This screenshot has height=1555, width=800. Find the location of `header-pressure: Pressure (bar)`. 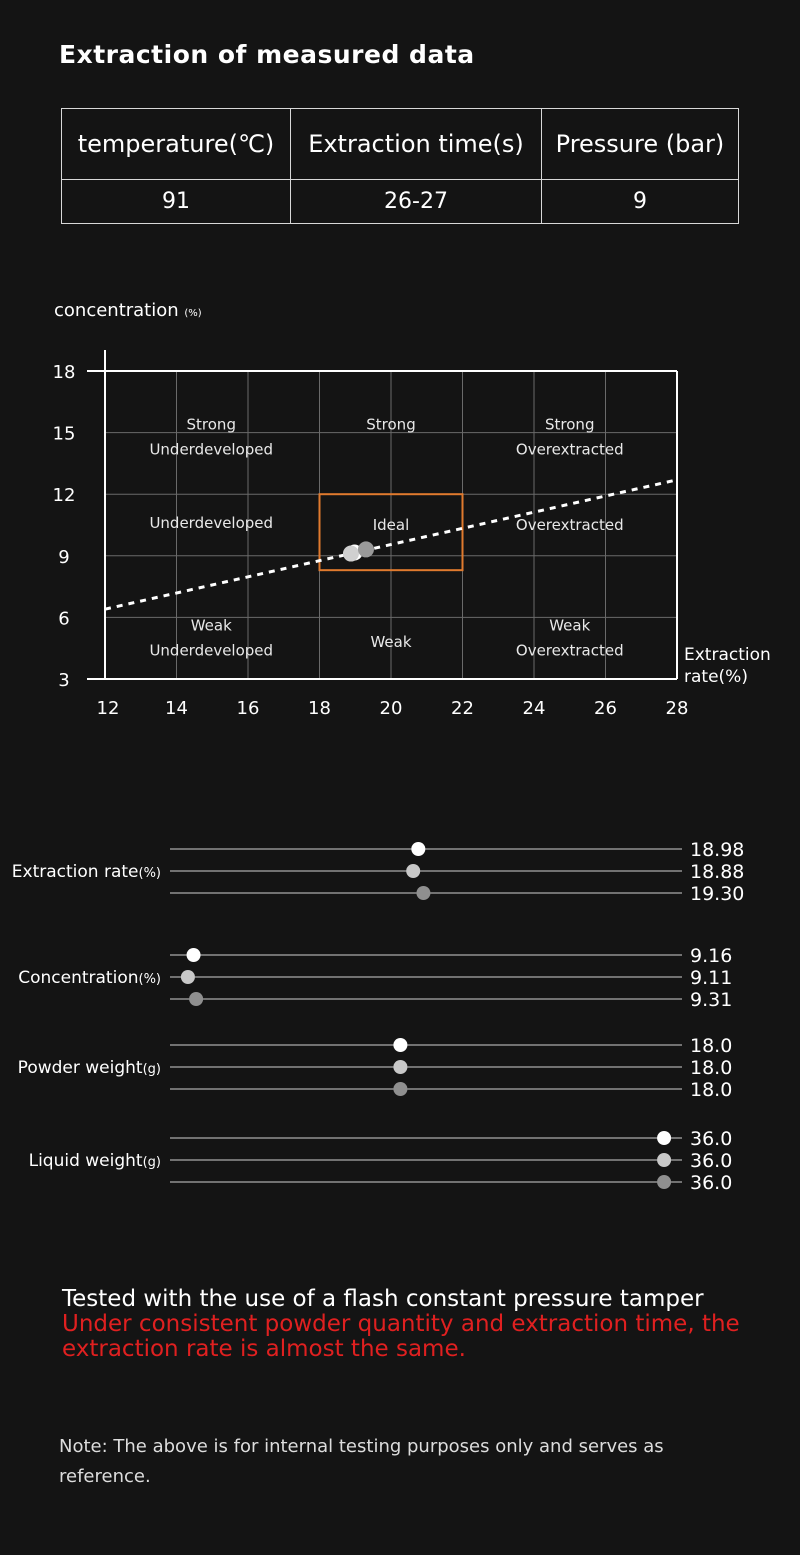

header-pressure: Pressure (bar) is located at coordinates (640, 144).